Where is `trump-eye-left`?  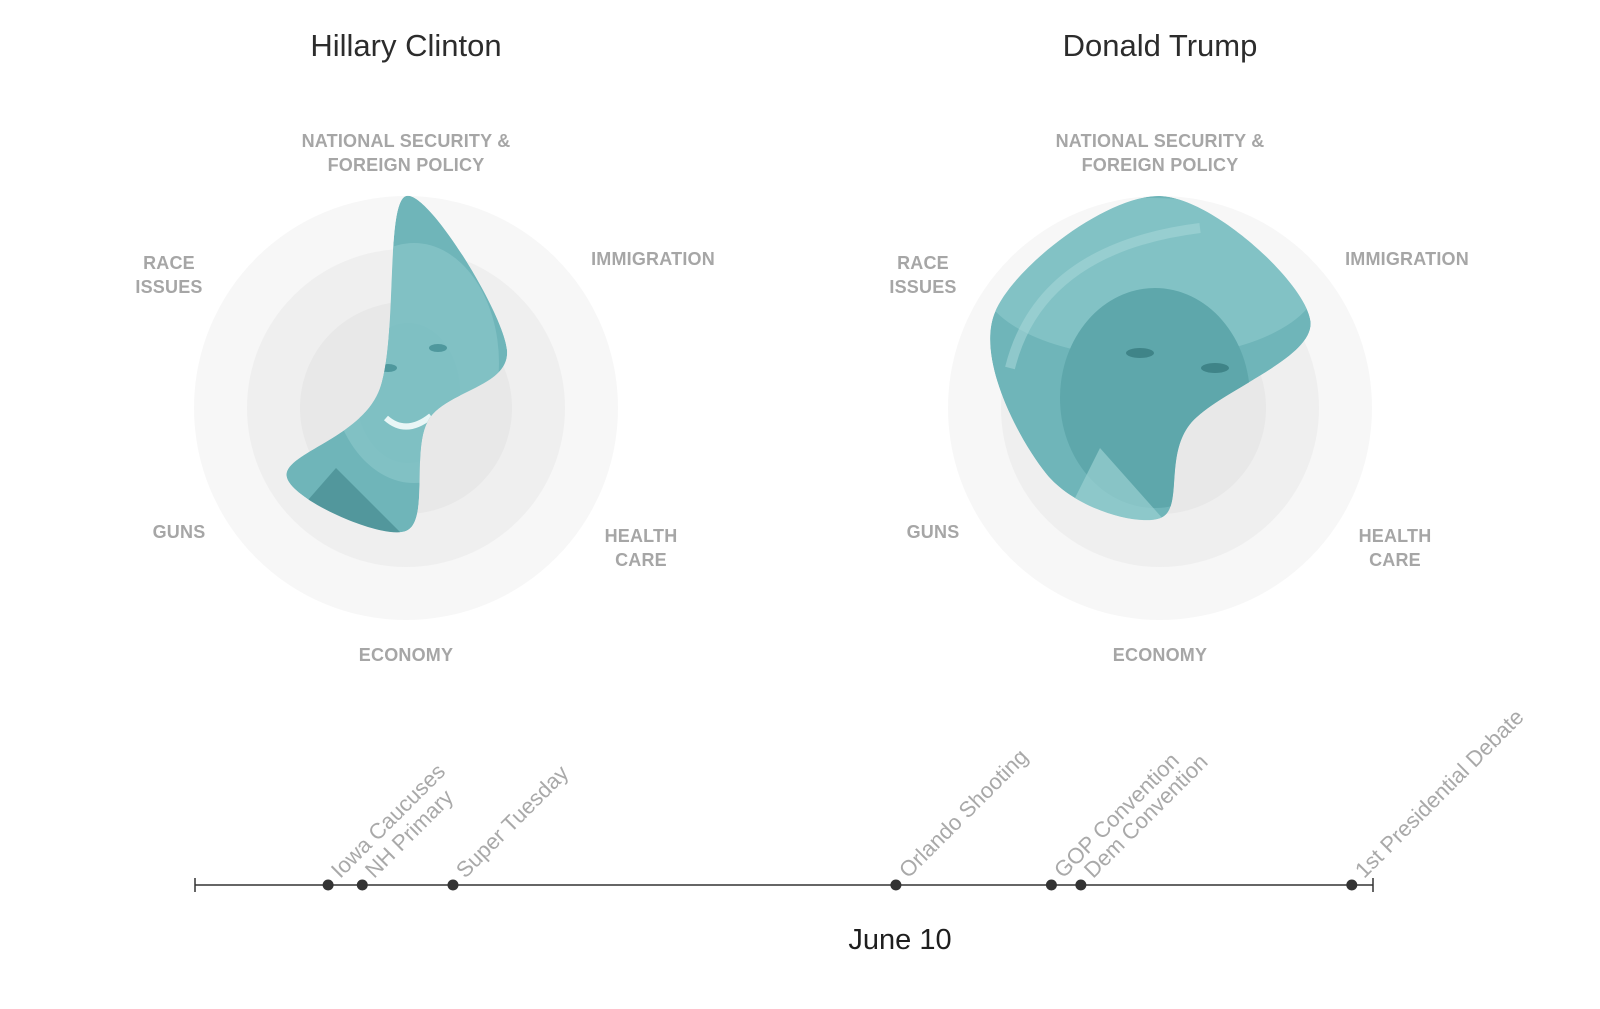
trump-eye-left is located at coordinates (1140, 353).